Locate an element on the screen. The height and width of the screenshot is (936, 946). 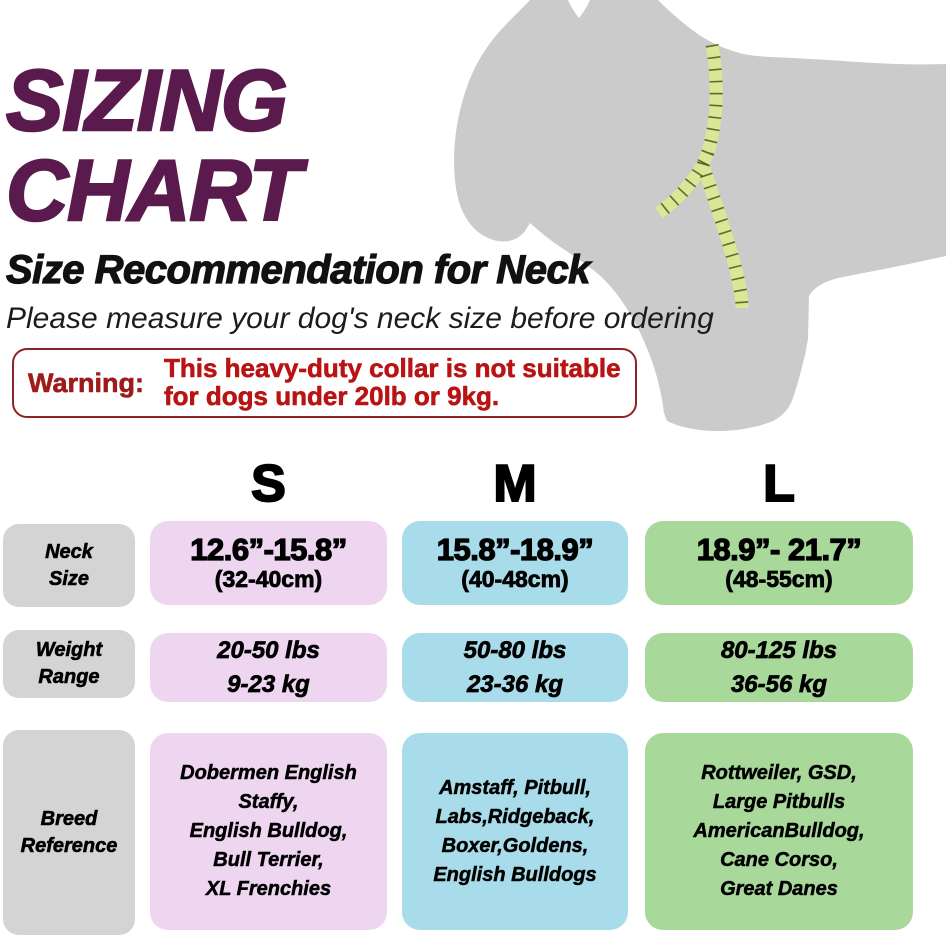
page-title-line1: SIZING is located at coordinates (147, 101).